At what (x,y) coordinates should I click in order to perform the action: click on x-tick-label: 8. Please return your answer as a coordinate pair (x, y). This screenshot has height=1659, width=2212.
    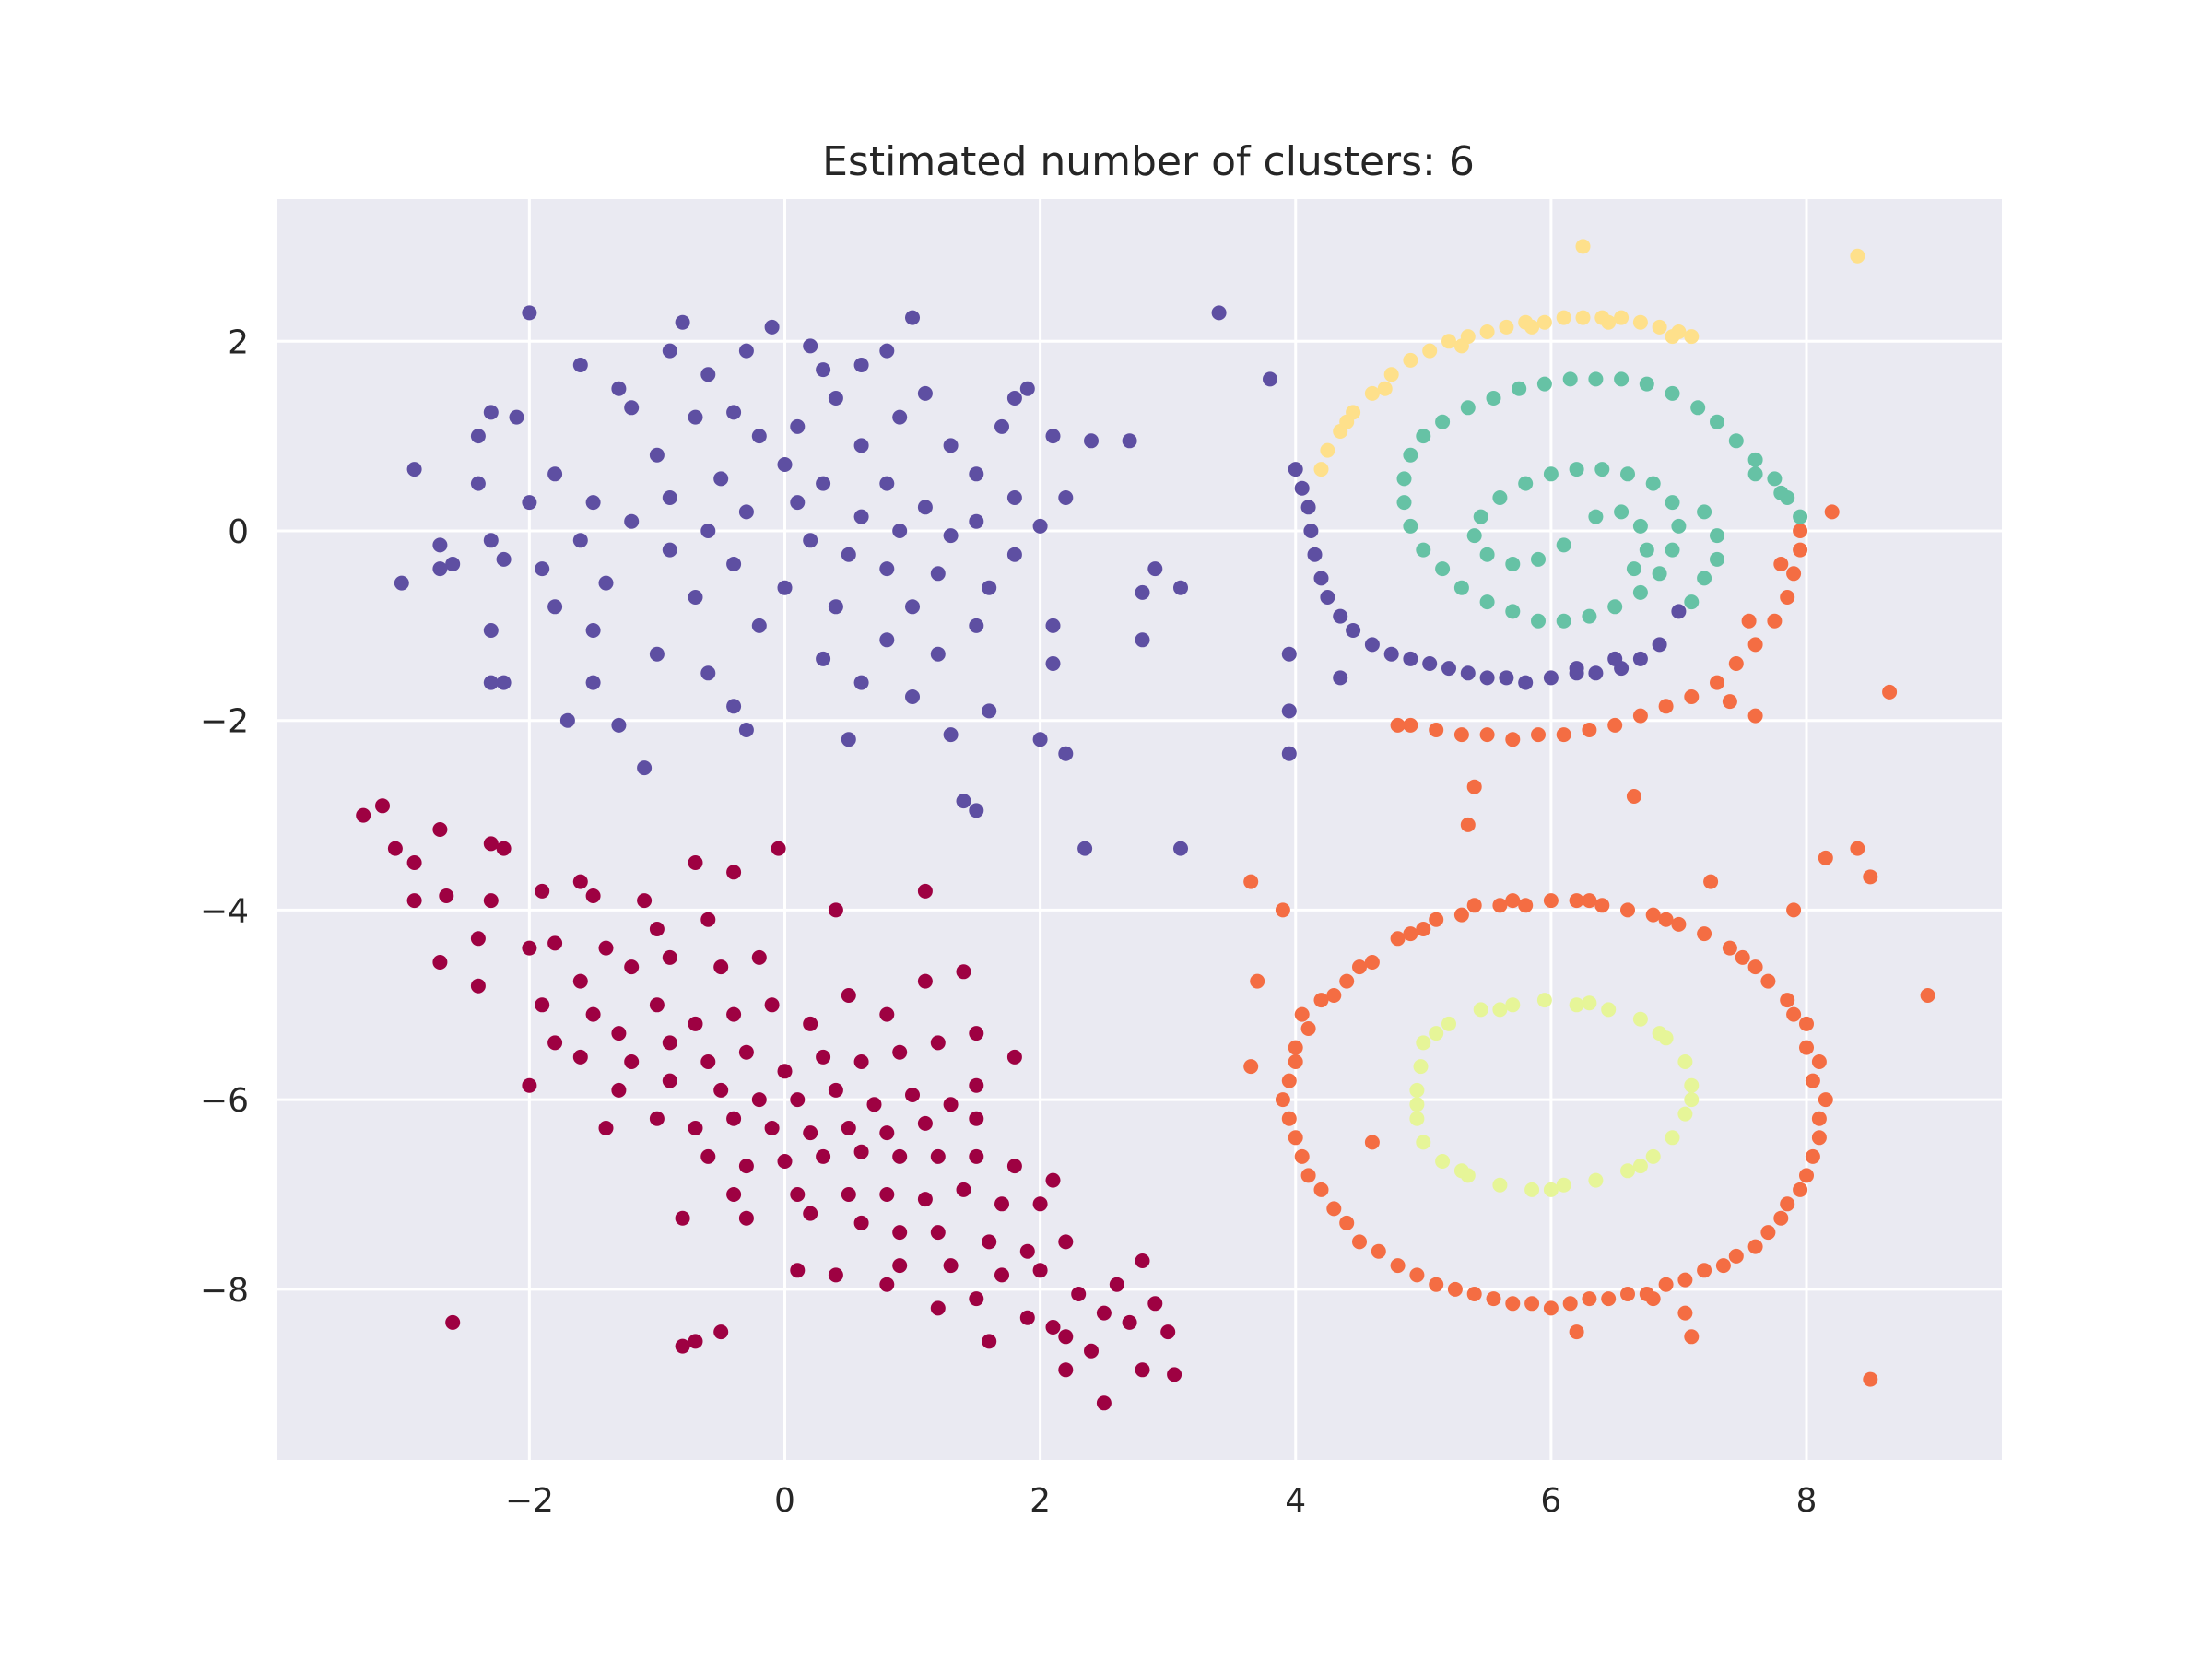
    Looking at the image, I should click on (1807, 1501).